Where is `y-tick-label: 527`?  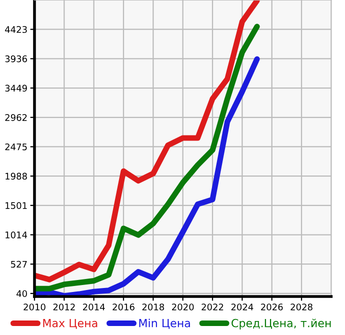 y-tick-label: 527 is located at coordinates (19, 264).